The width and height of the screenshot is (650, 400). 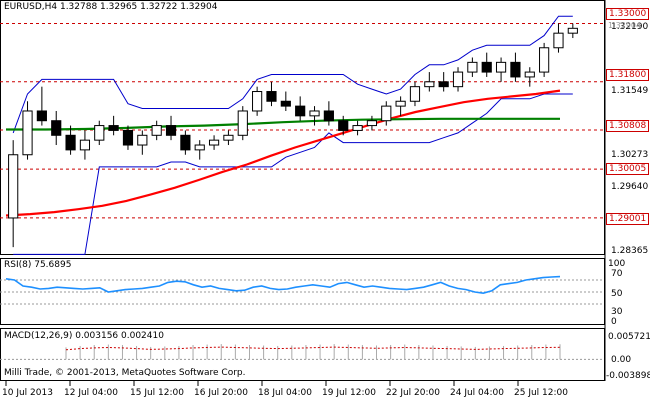 What do you see at coordinates (477, 393) in the screenshot?
I see `time-label-8: 24 Jul 04:00` at bounding box center [477, 393].